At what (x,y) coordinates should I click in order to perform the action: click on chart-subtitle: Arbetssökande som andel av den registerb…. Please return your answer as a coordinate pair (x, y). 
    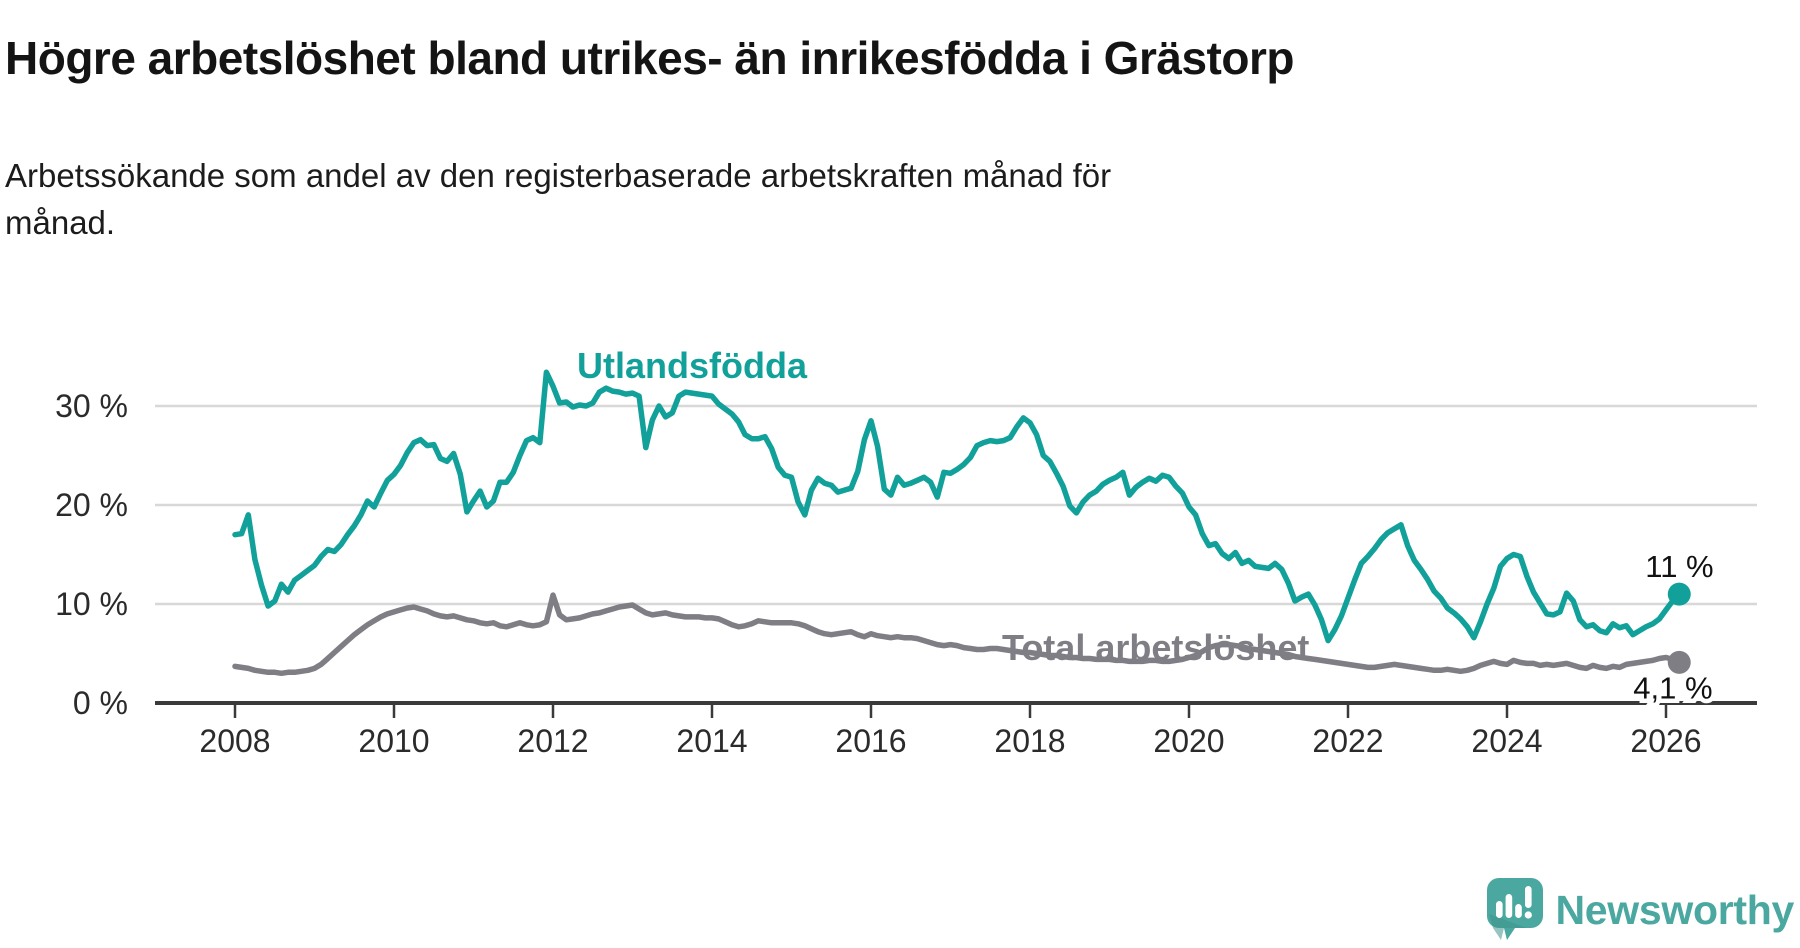
    Looking at the image, I should click on (805, 200).